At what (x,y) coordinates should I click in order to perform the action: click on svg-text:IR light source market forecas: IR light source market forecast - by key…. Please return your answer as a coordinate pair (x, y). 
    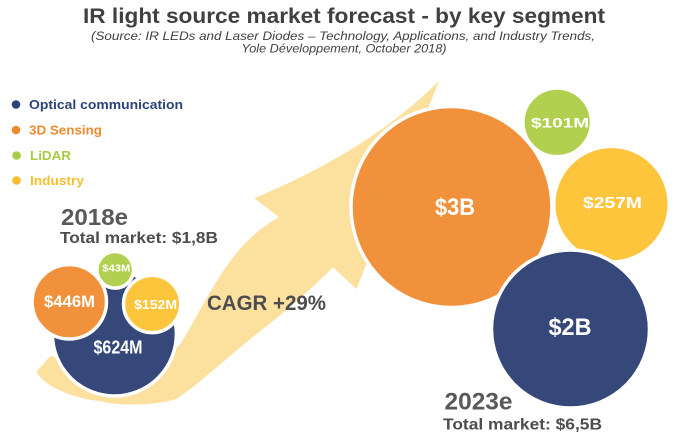
    Looking at the image, I should click on (344, 16).